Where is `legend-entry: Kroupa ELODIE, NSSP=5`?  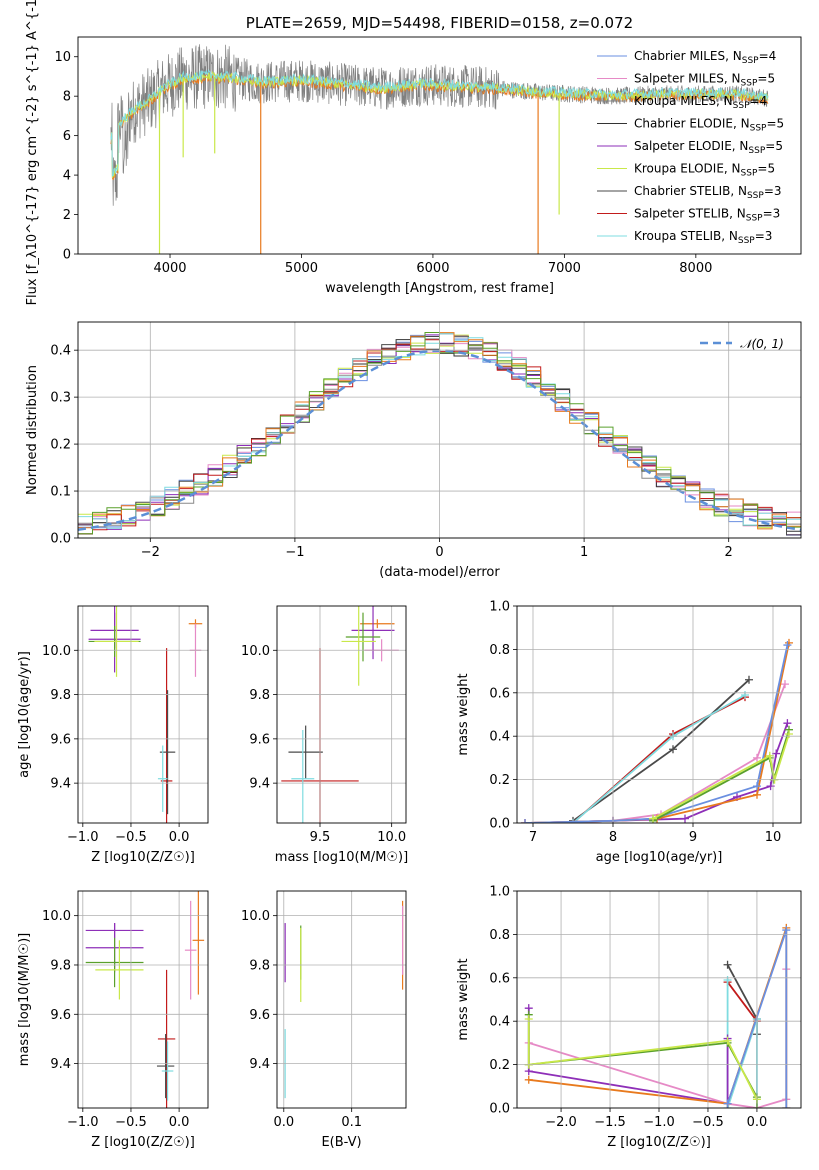
legend-entry: Kroupa ELODIE, NSSP=5 is located at coordinates (686, 170).